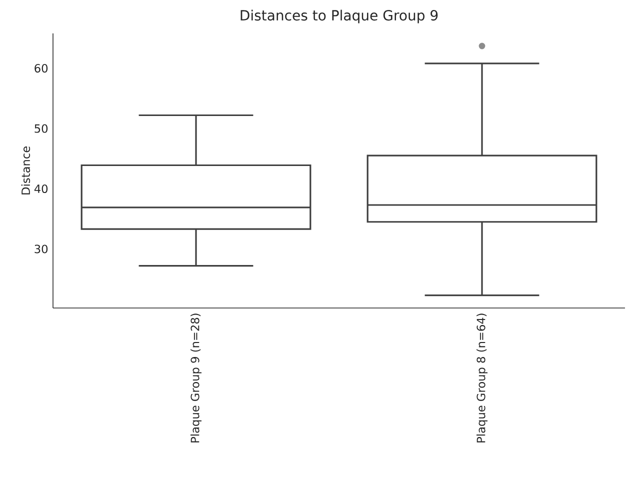 The width and height of the screenshot is (640, 480). I want to click on x-tick-label: Plaque Group 9 (n=28), so click(196, 378).